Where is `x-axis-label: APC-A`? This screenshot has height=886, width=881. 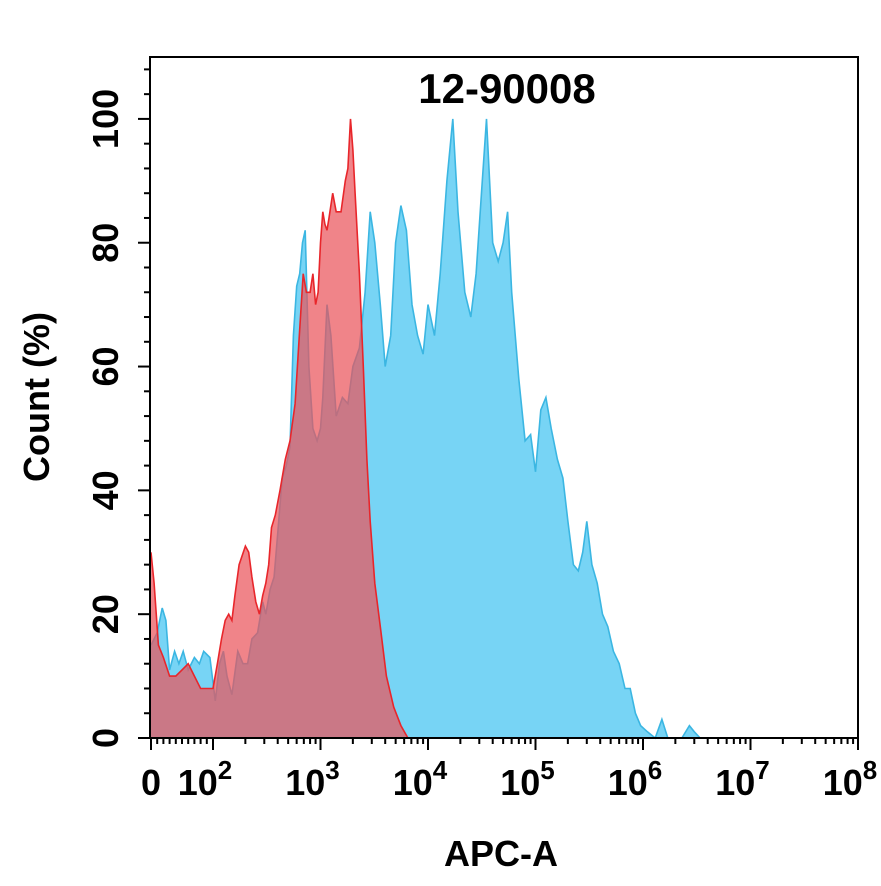
x-axis-label: APC-A is located at coordinates (501, 853).